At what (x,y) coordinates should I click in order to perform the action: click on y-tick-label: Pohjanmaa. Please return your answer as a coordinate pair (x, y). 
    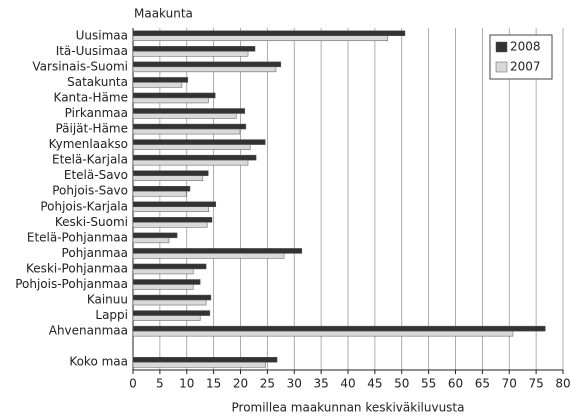
    Looking at the image, I should click on (95, 253).